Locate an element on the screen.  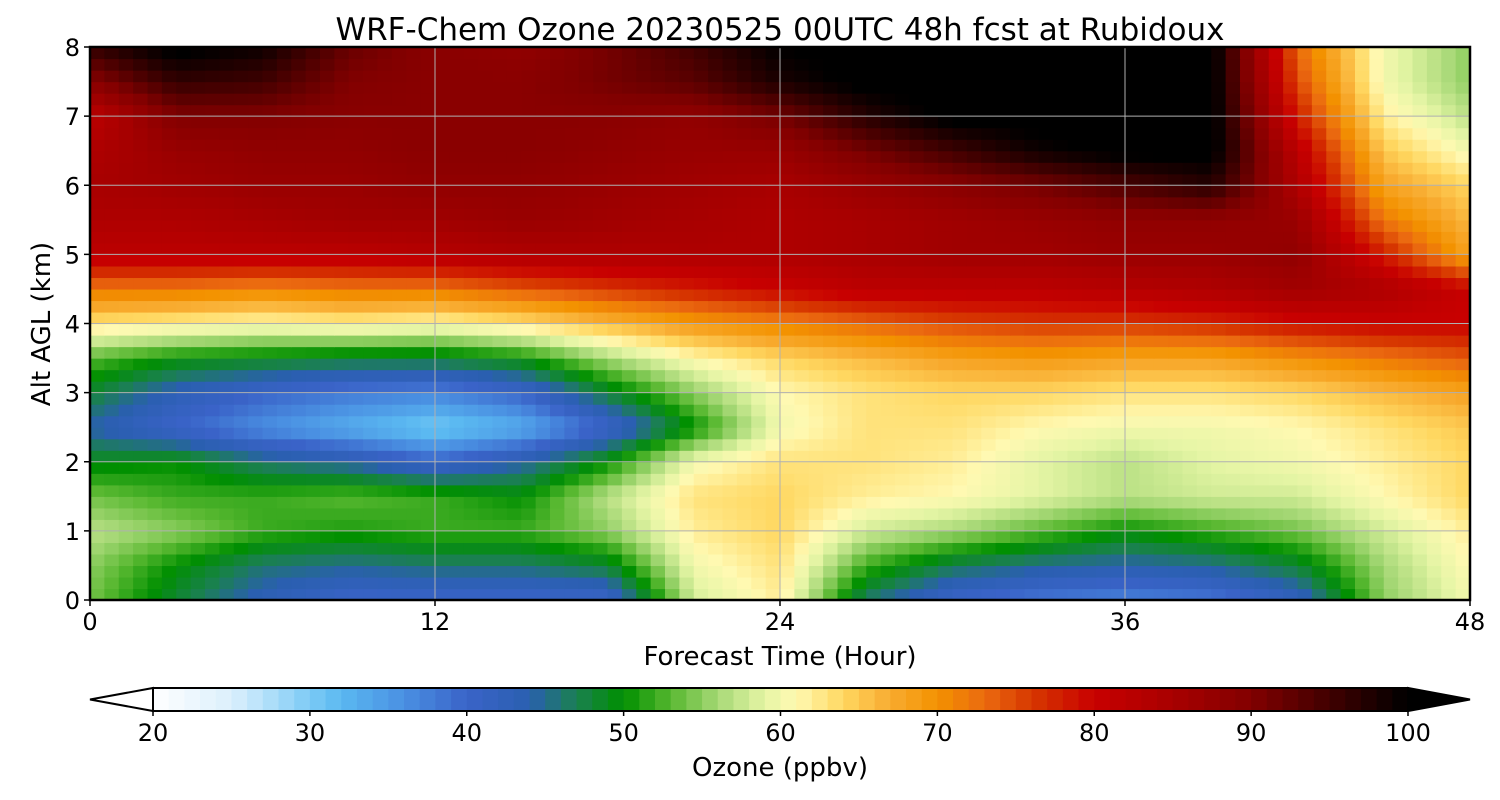
colorbar-segment is located at coordinates (1322, 699).